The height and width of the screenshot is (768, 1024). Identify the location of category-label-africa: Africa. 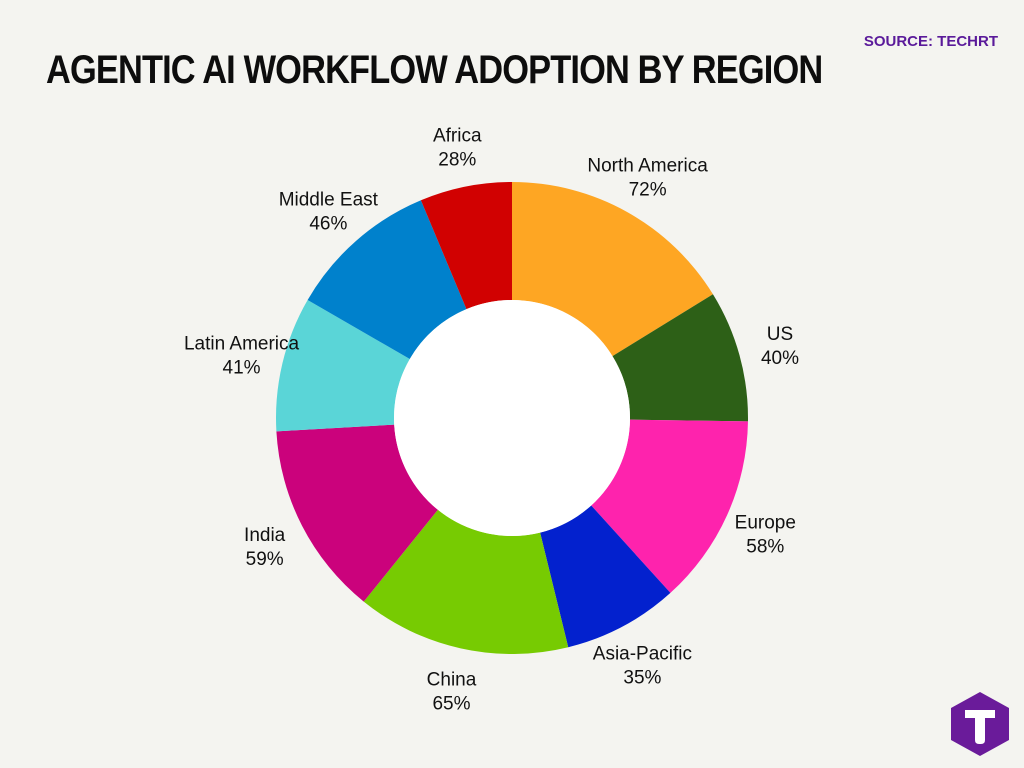
(457, 135).